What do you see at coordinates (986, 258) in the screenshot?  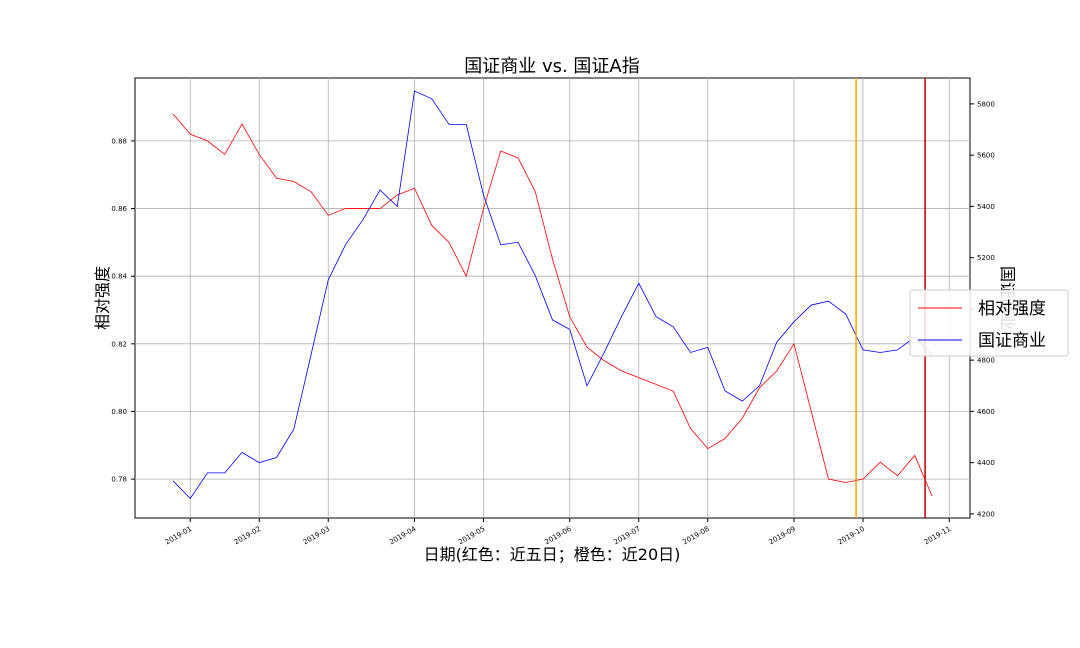 I see `y2-tick-label: 5200` at bounding box center [986, 258].